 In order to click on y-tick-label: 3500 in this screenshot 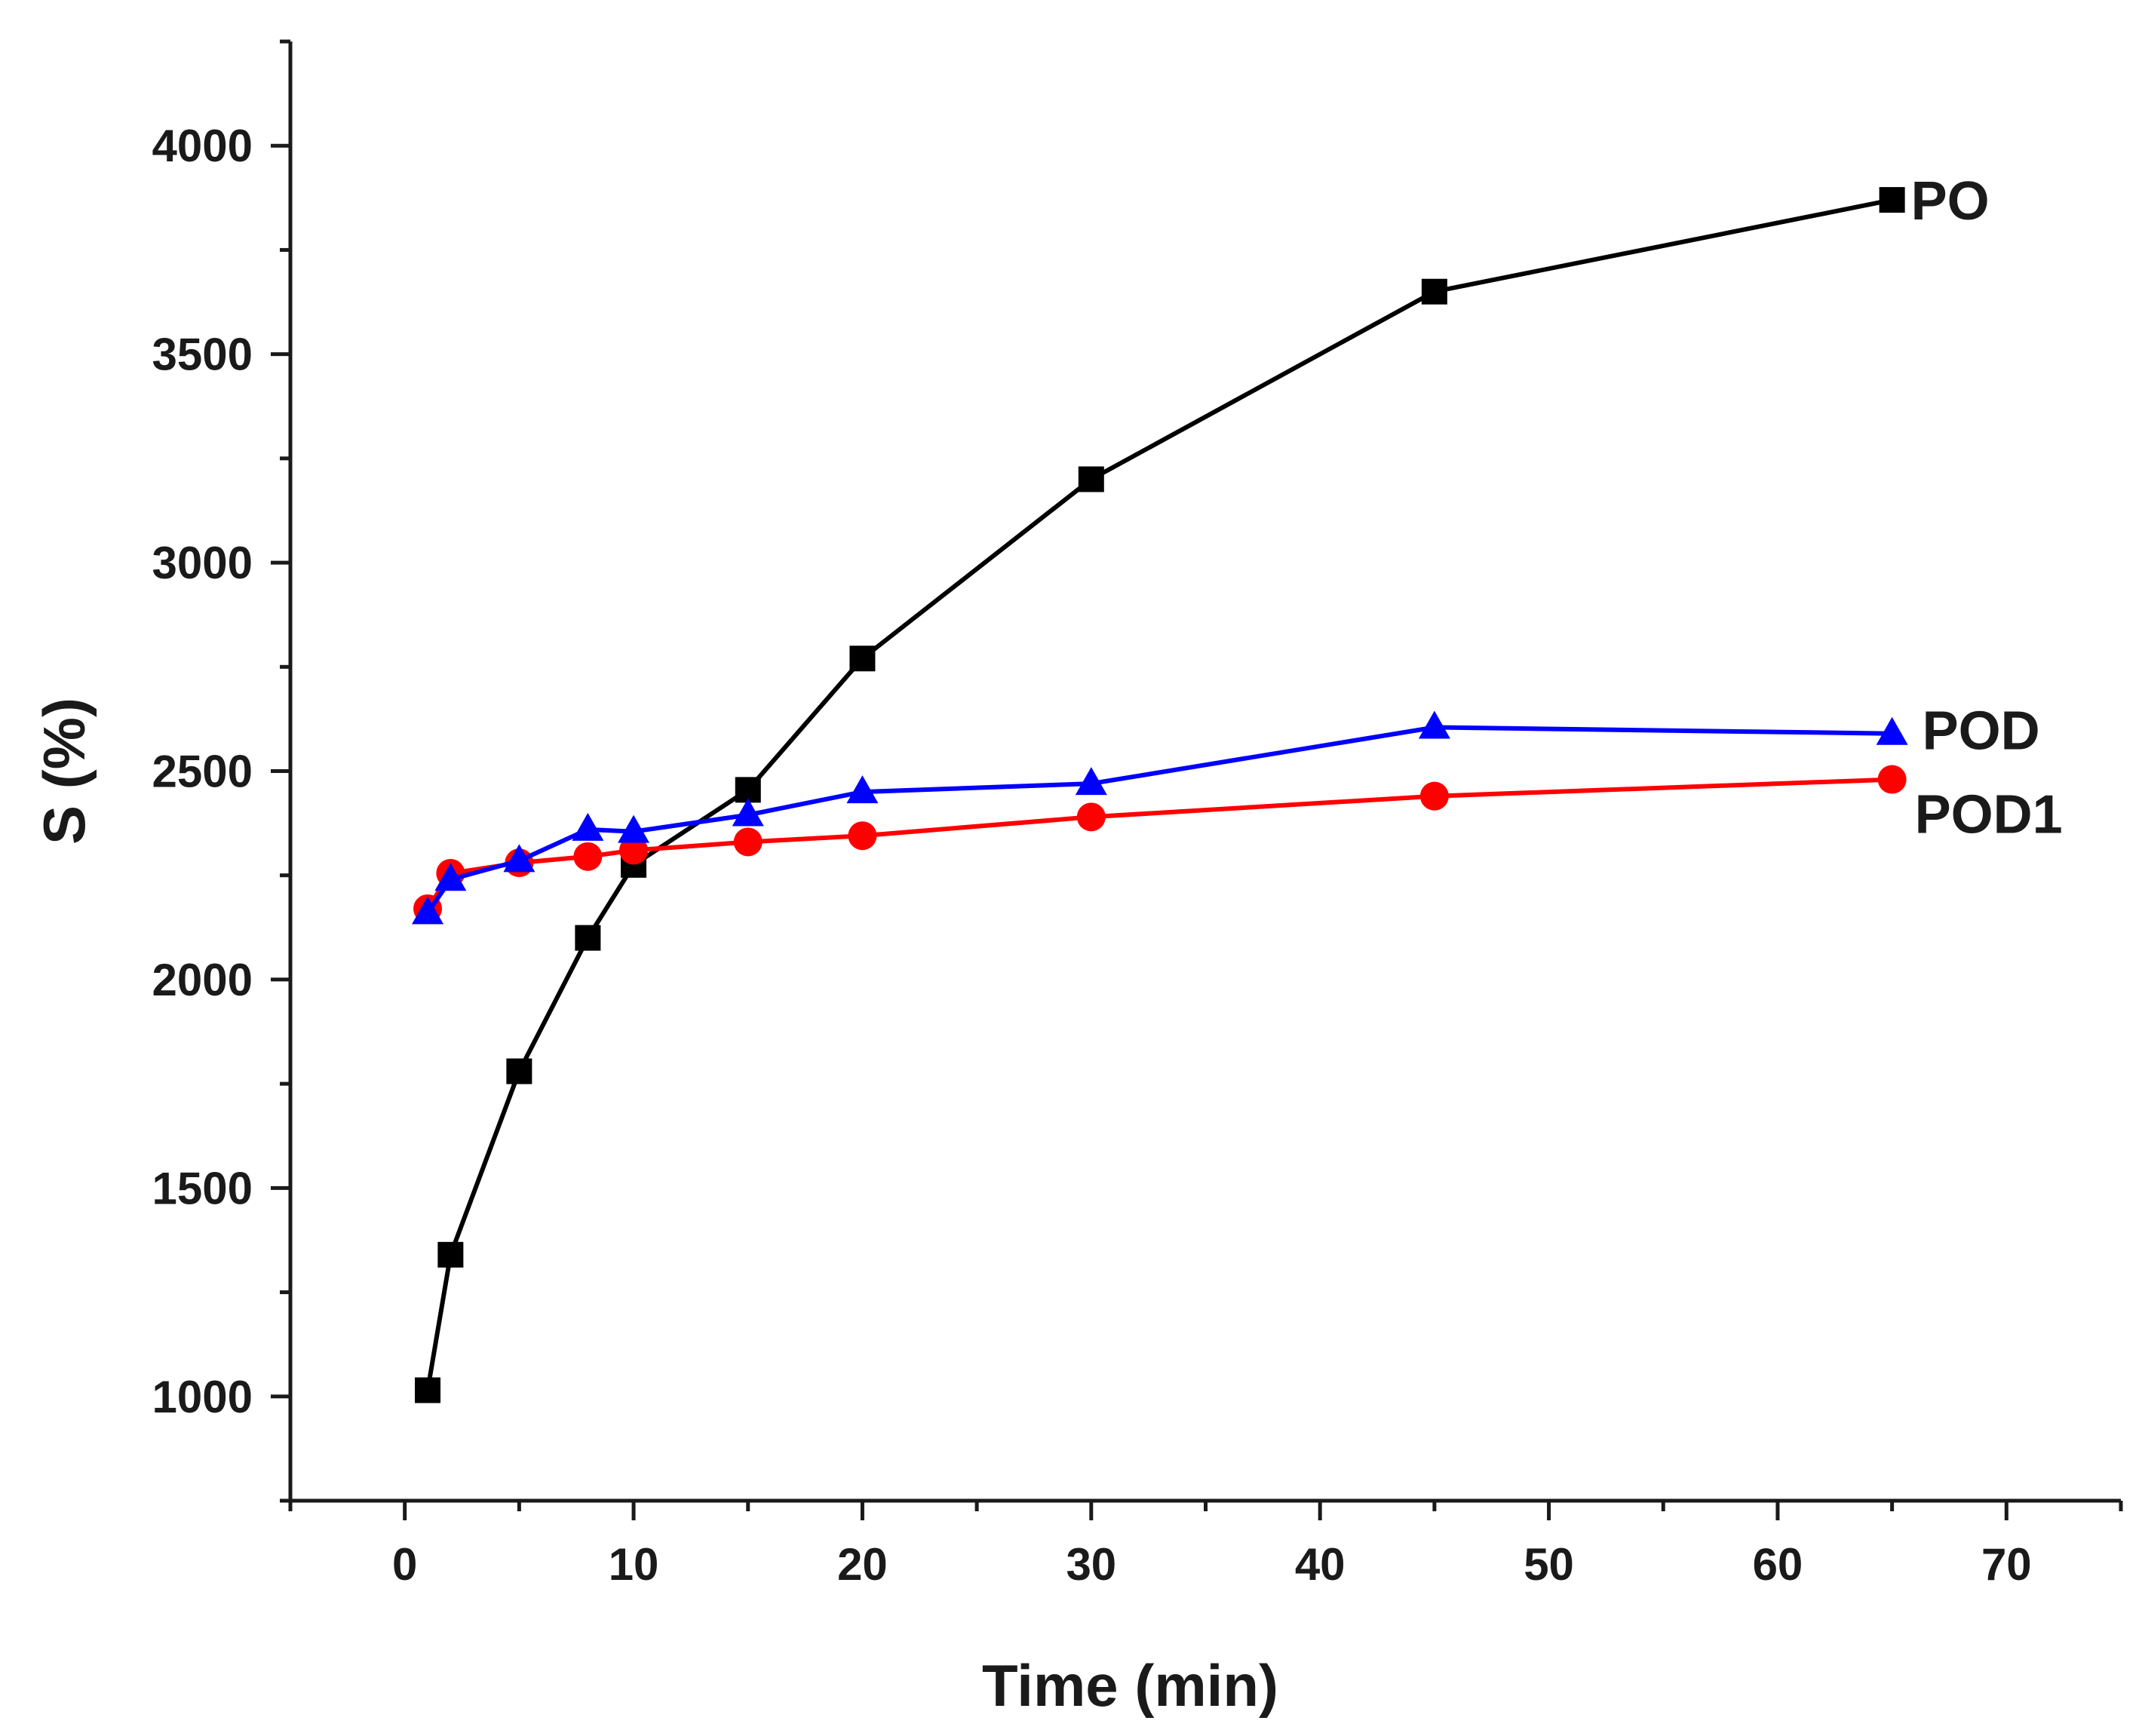, I will do `click(202, 355)`.